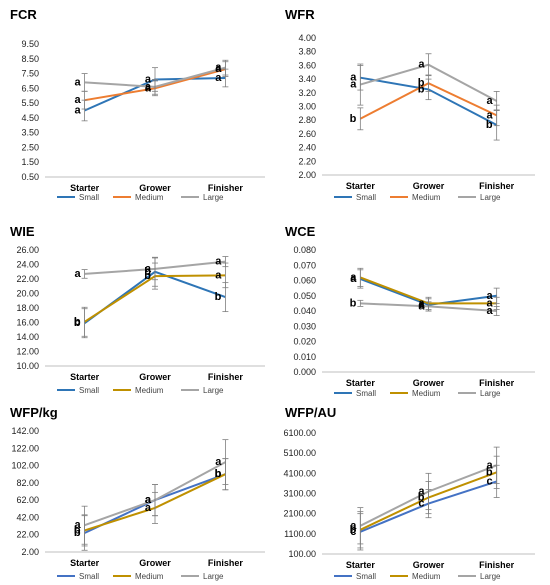 This screenshot has height=585, width=550. I want to click on y-tick-label: 0.020, so click(304, 342).